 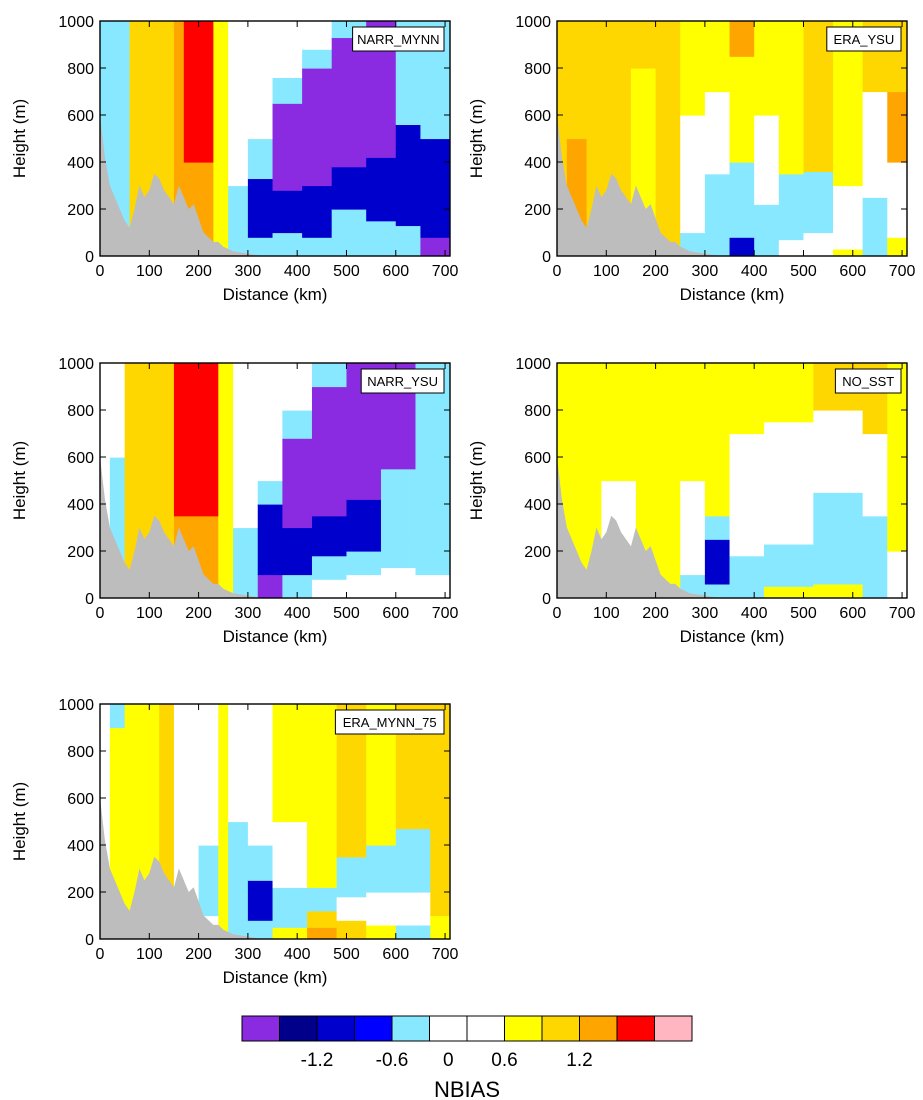 I want to click on y-axis-title: Height (m), so click(x=476, y=480).